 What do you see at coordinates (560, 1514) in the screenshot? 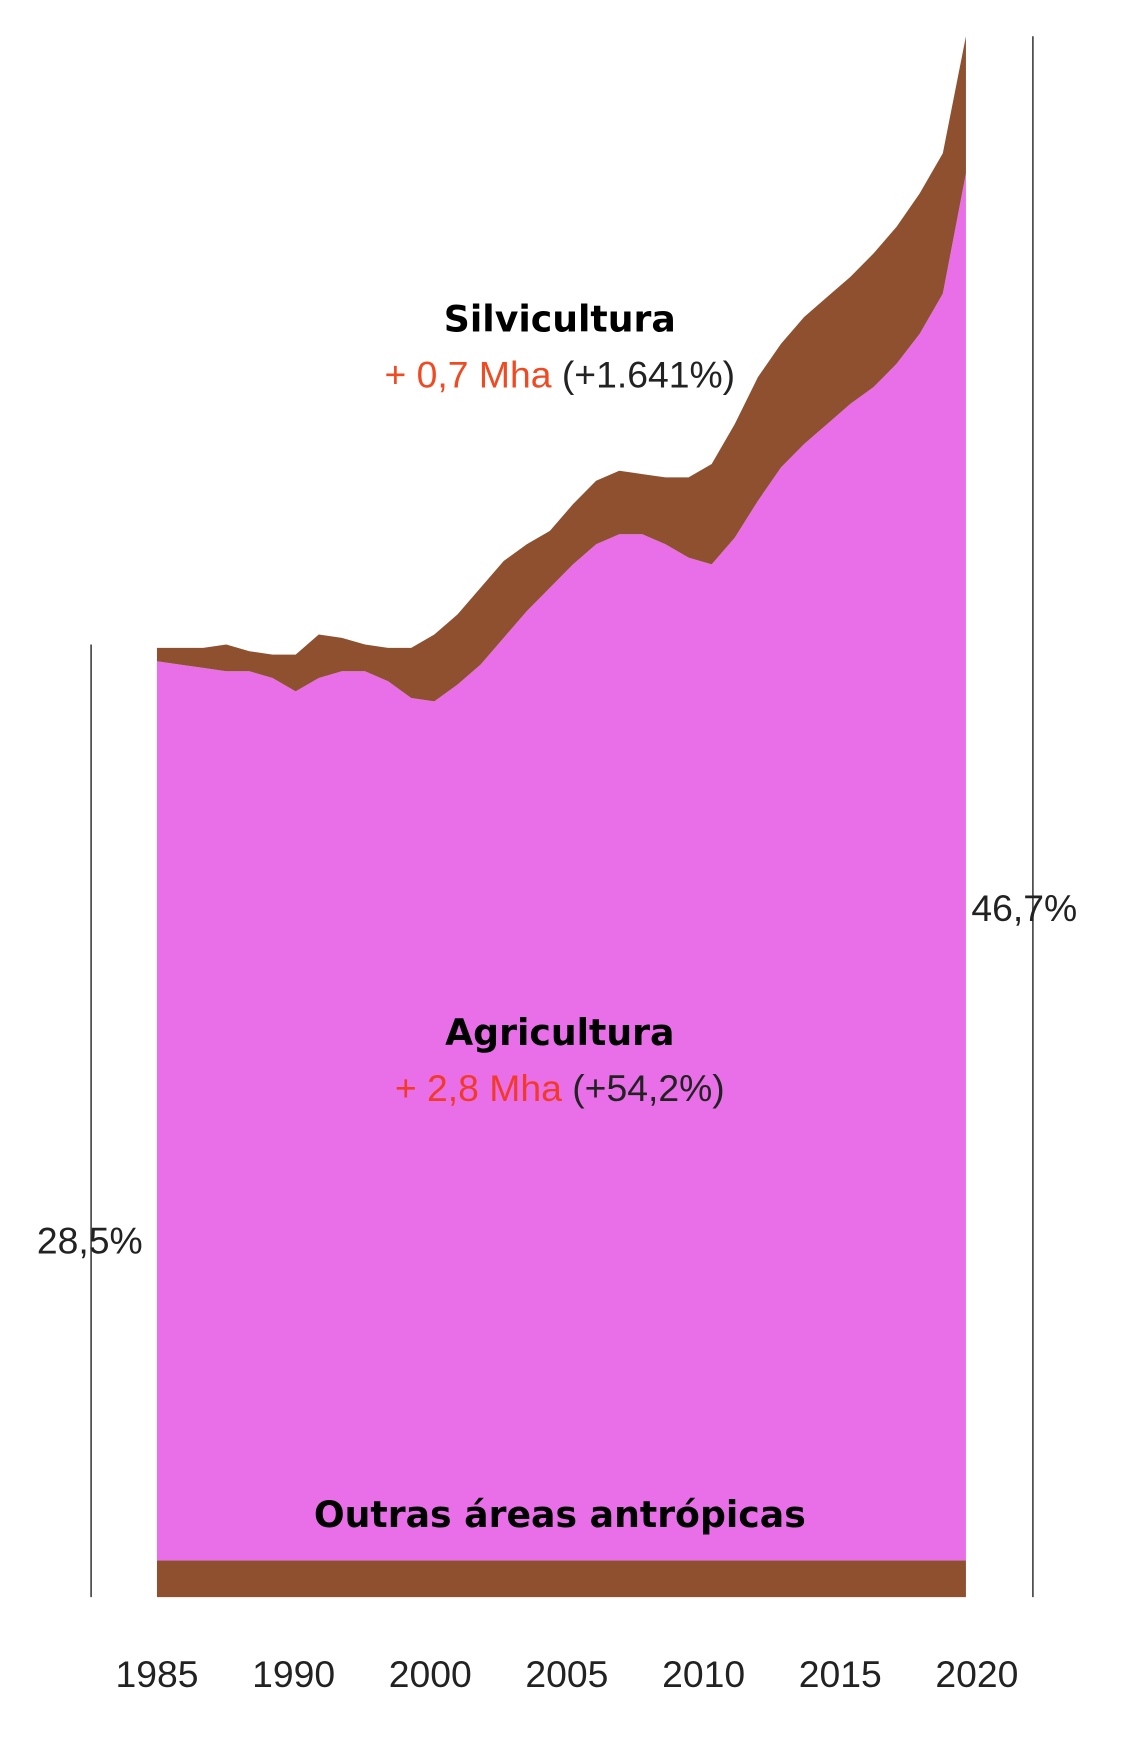
I see `series-label: Outras áreas antrópicas` at bounding box center [560, 1514].